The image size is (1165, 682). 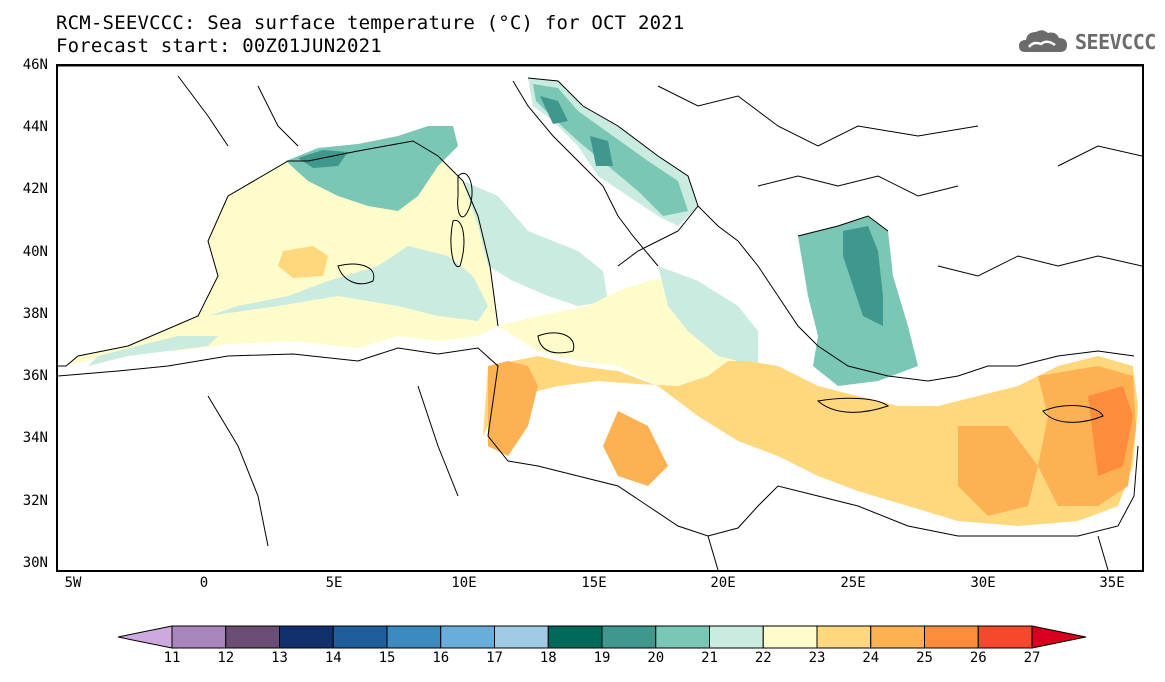 What do you see at coordinates (723, 583) in the screenshot?
I see `lon-label: 20E` at bounding box center [723, 583].